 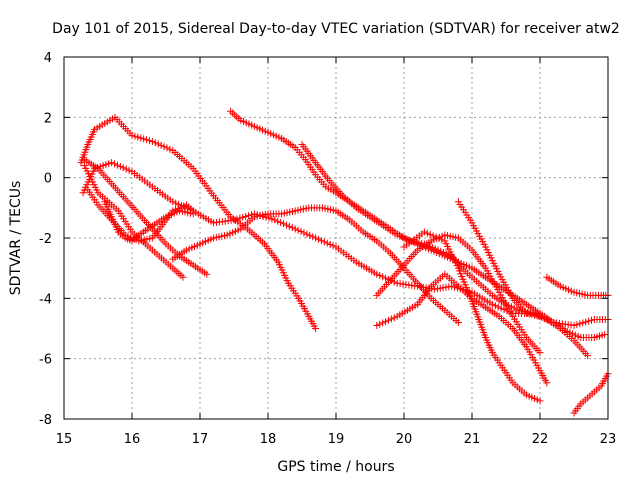 What do you see at coordinates (48, 179) in the screenshot?
I see `y-tick-label: 0` at bounding box center [48, 179].